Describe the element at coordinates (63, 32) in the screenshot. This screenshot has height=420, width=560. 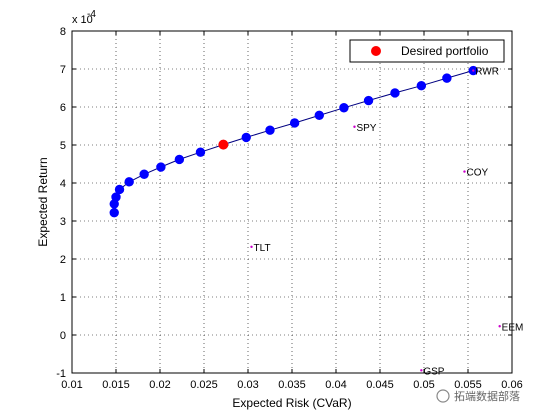
I see `y-tick-label: 8` at that location.